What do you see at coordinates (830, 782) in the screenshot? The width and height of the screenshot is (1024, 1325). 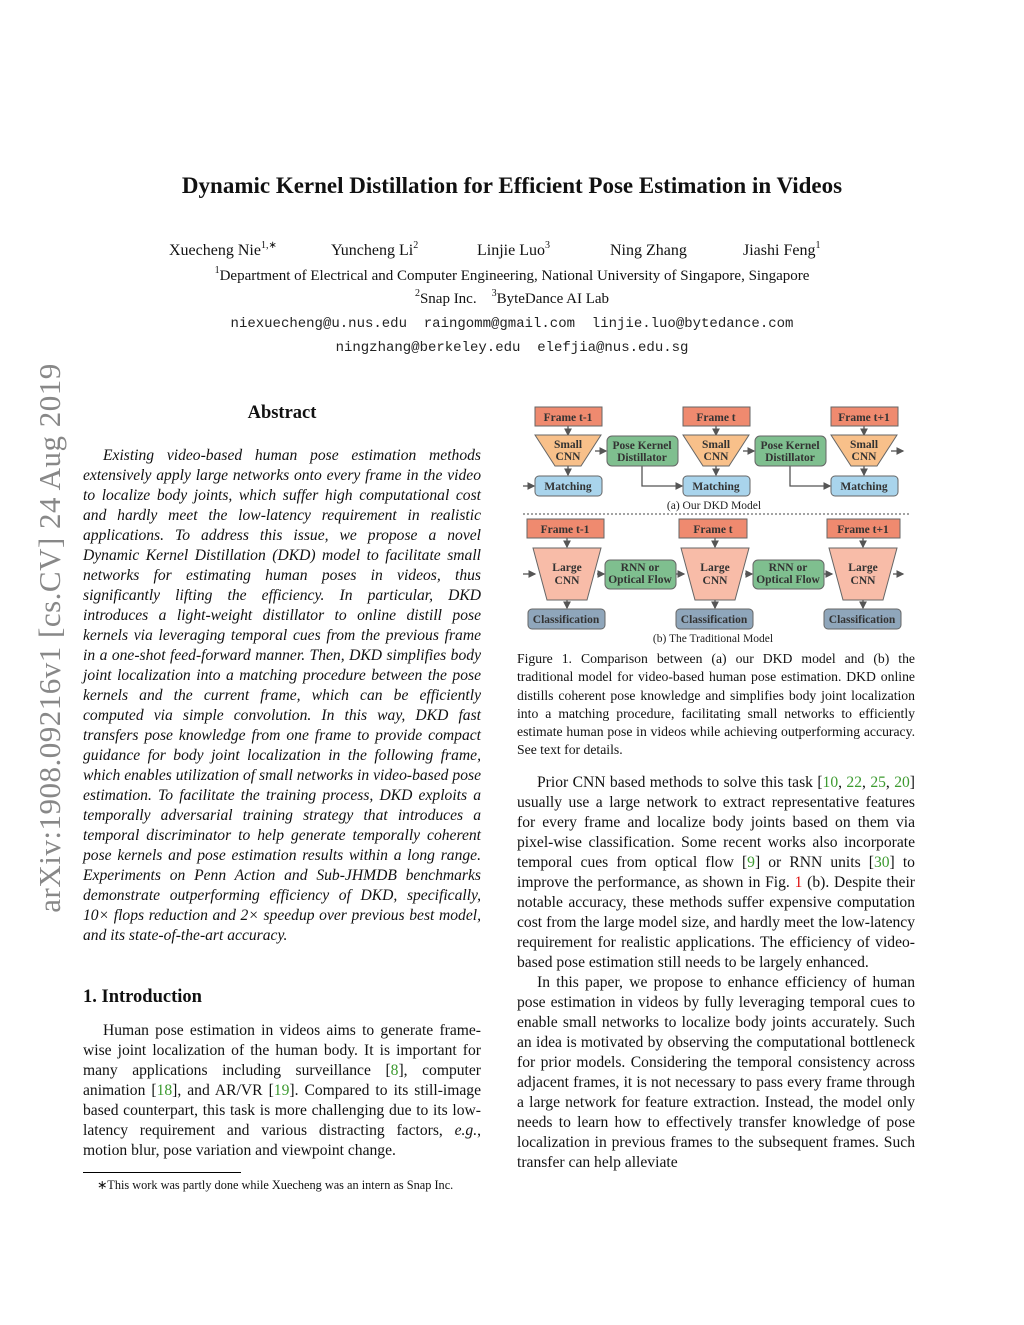 I see `citation-link: 10` at bounding box center [830, 782].